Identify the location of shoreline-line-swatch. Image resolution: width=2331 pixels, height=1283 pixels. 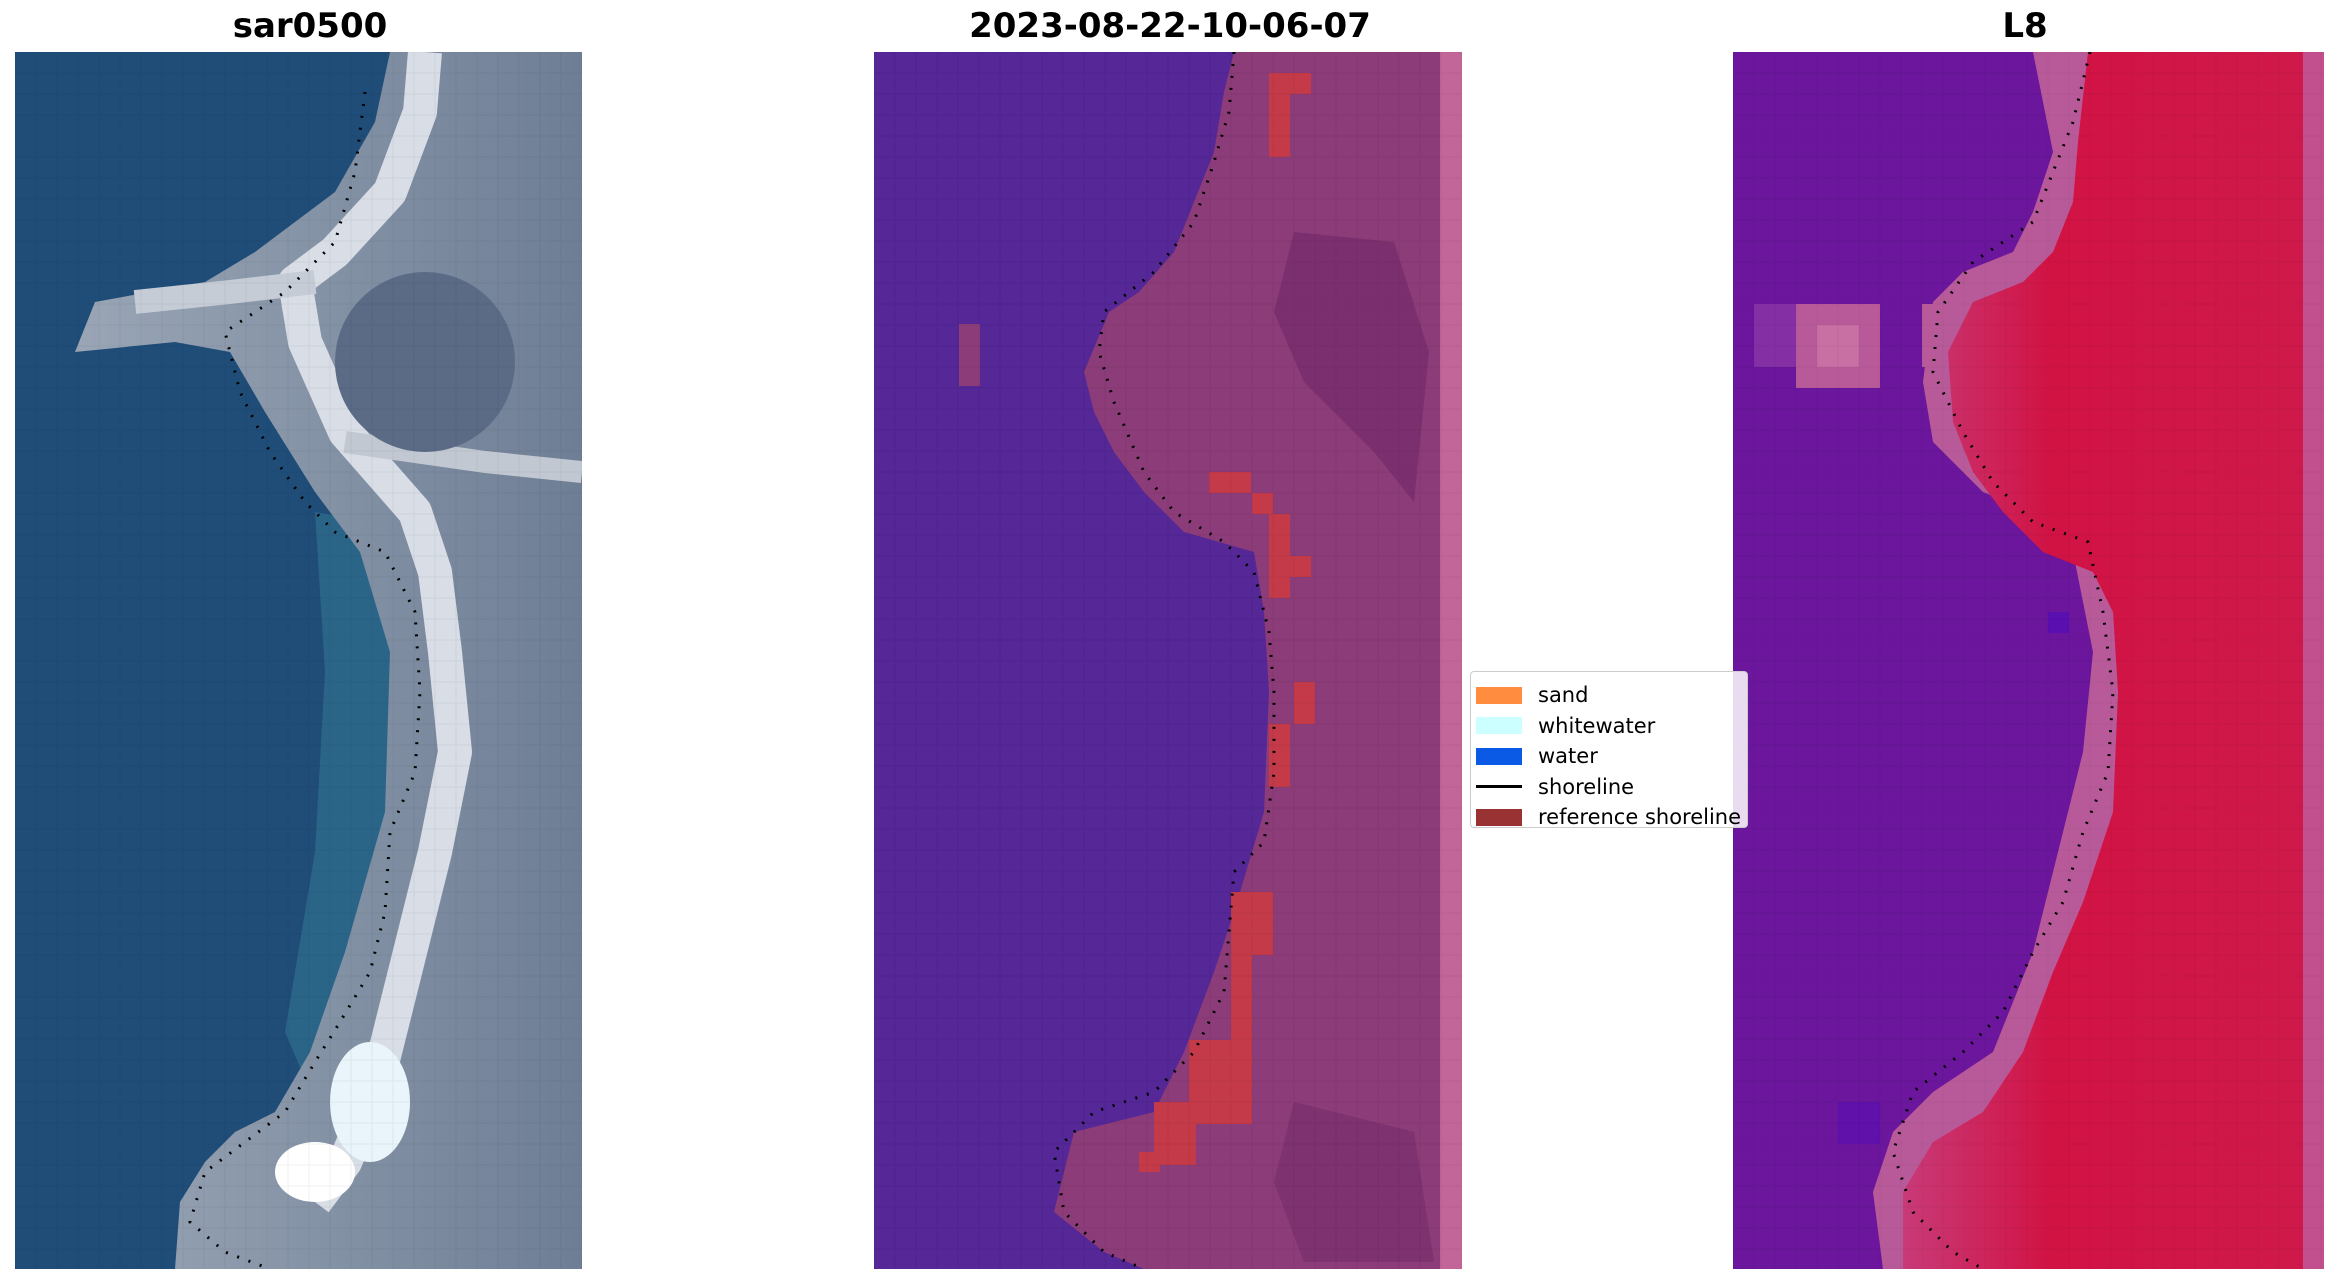
(1499, 787).